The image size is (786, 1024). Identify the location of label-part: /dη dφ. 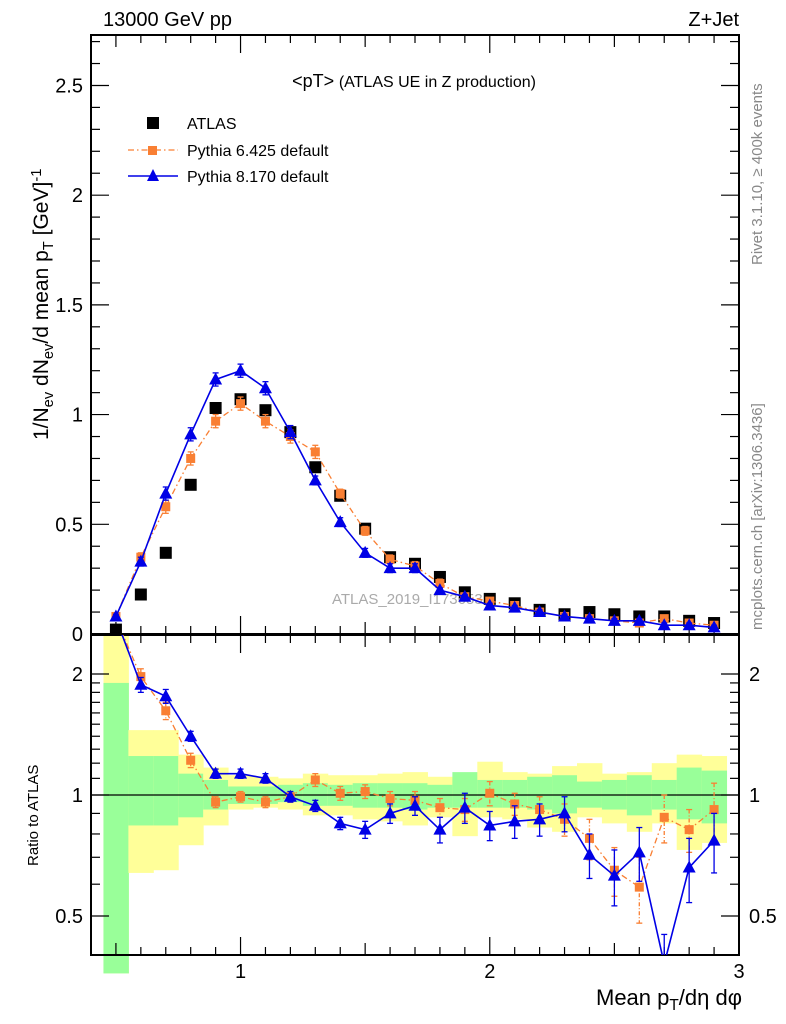
(710, 997).